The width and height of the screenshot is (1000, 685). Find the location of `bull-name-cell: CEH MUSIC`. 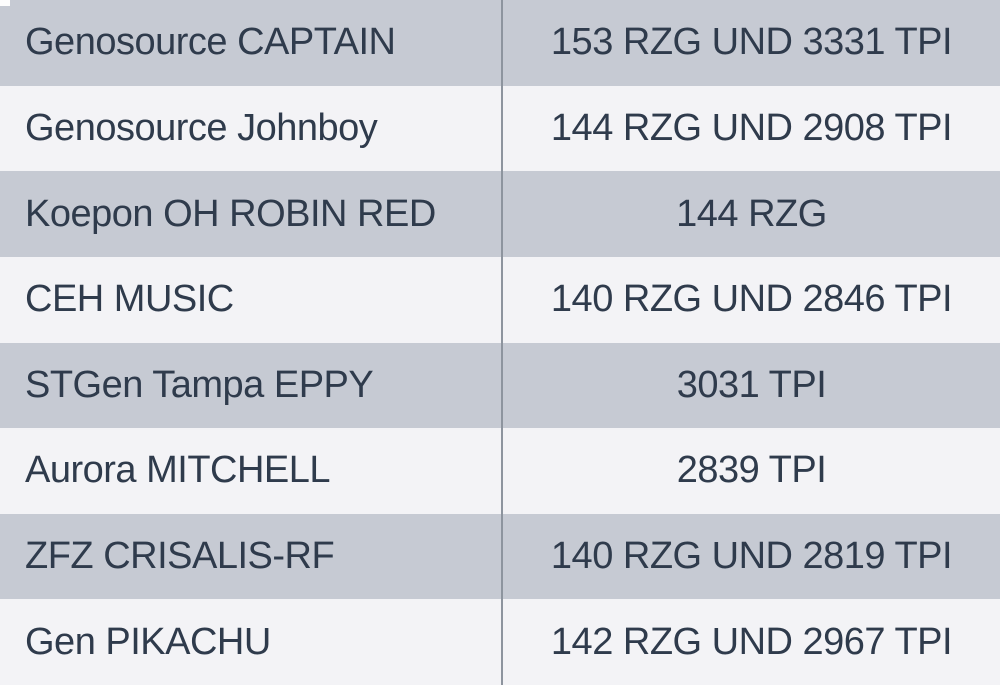

bull-name-cell: CEH MUSIC is located at coordinates (129, 299).